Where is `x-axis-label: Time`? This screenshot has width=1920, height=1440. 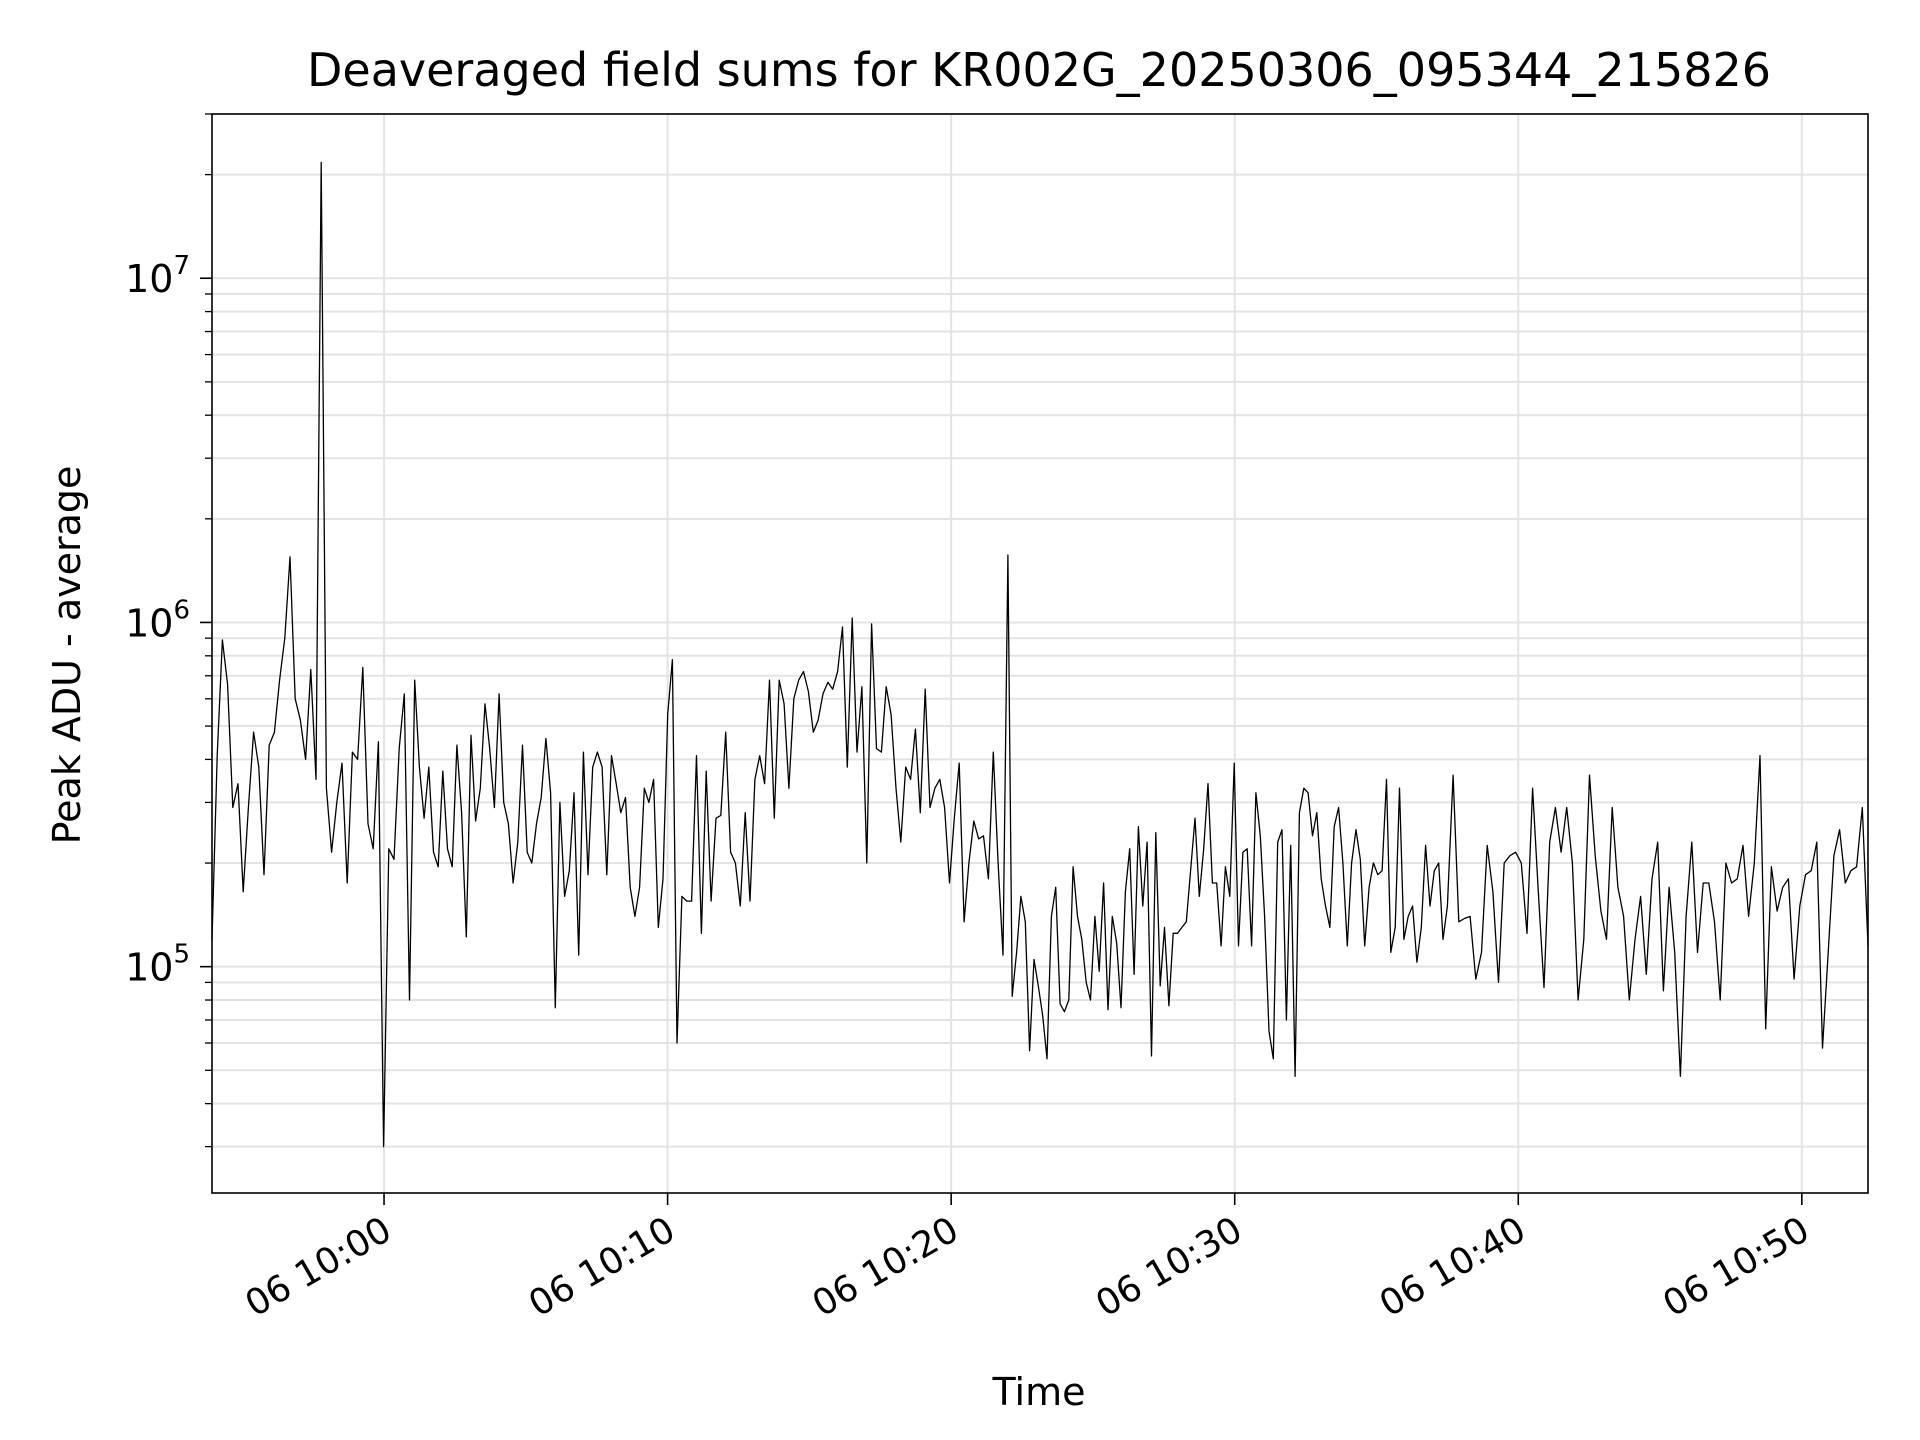
x-axis-label: Time is located at coordinates (1039, 1392).